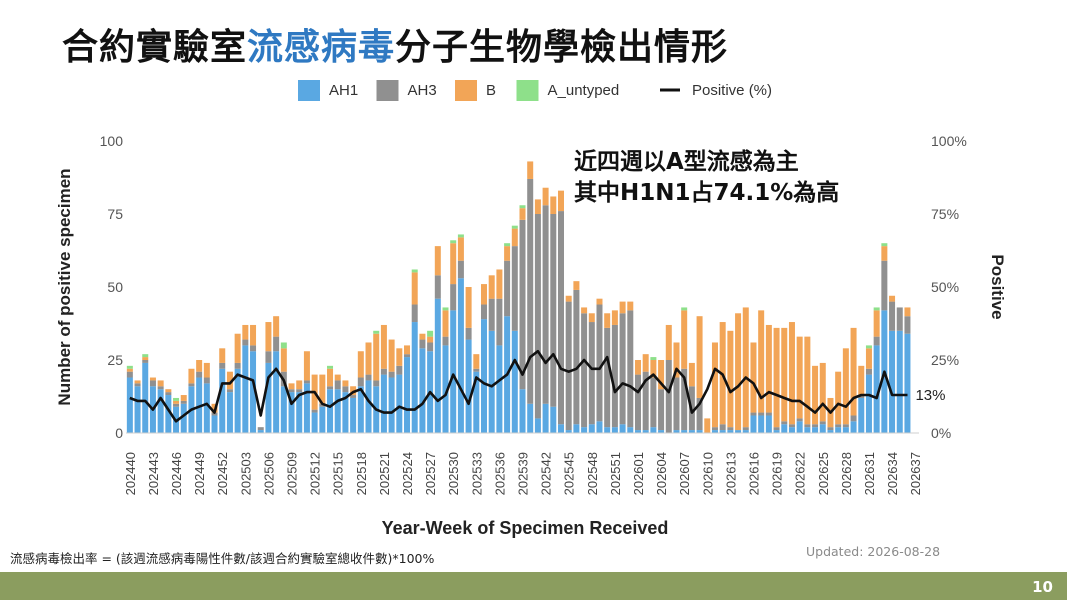 The height and width of the screenshot is (600, 1067). I want to click on x-tick-label: 202524, so click(407, 473).